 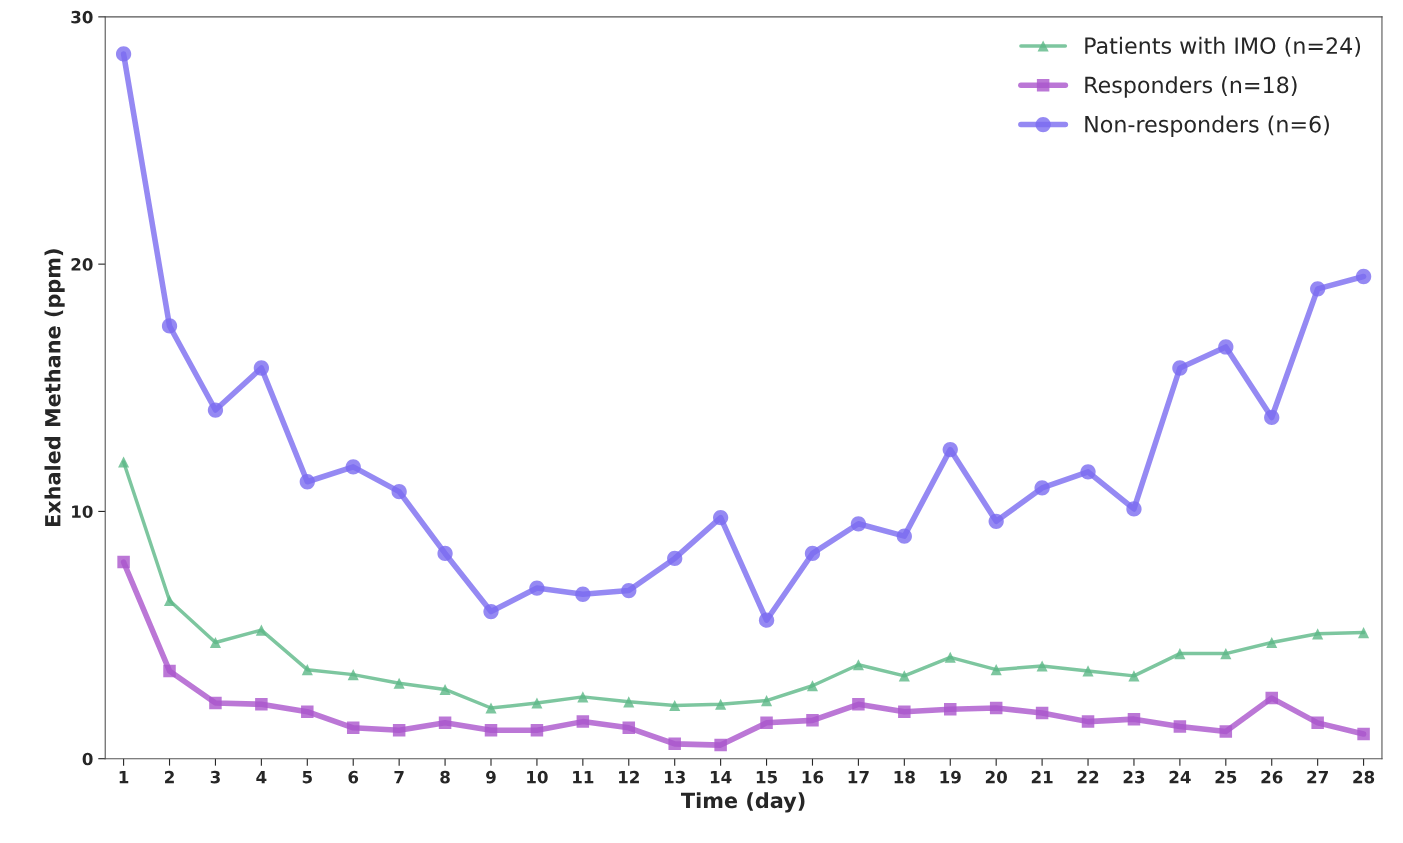 I want to click on x-axis-title: Time (day), so click(x=743, y=802).